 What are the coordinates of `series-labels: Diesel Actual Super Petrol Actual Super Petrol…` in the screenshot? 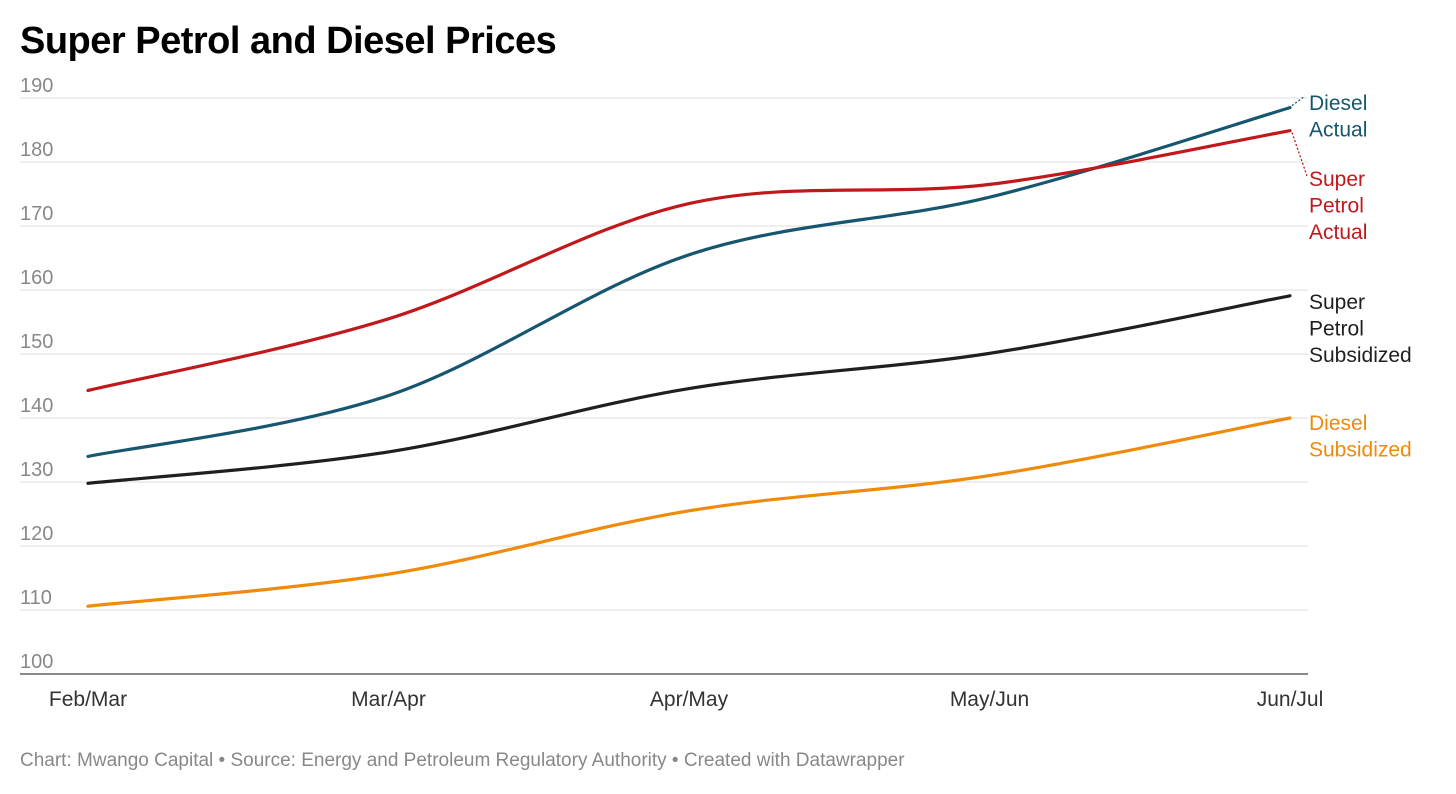 It's located at (1351, 277).